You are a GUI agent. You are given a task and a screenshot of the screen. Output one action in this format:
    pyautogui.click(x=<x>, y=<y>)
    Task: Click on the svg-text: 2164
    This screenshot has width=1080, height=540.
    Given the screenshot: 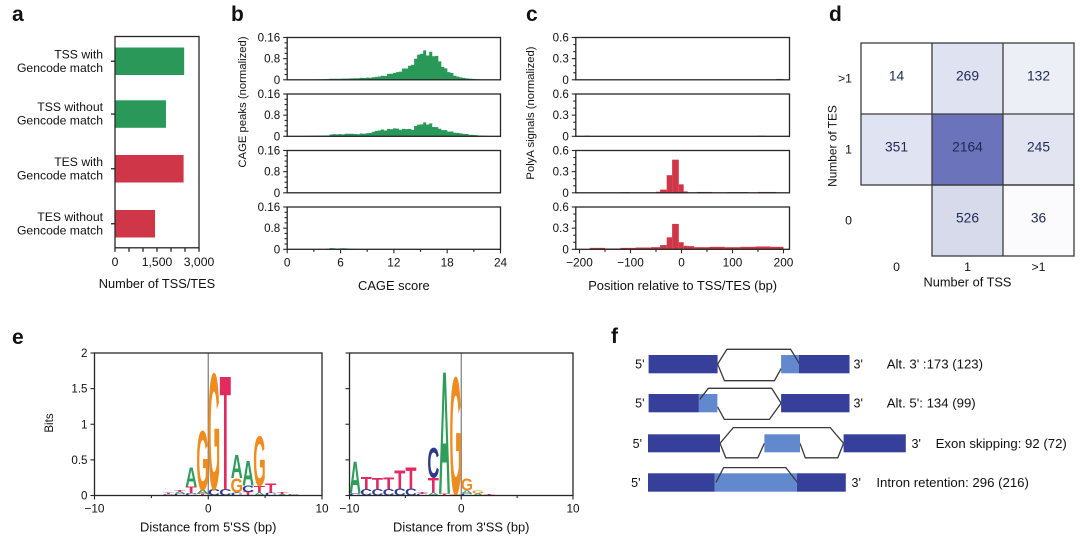 What is the action you would take?
    pyautogui.click(x=967, y=147)
    